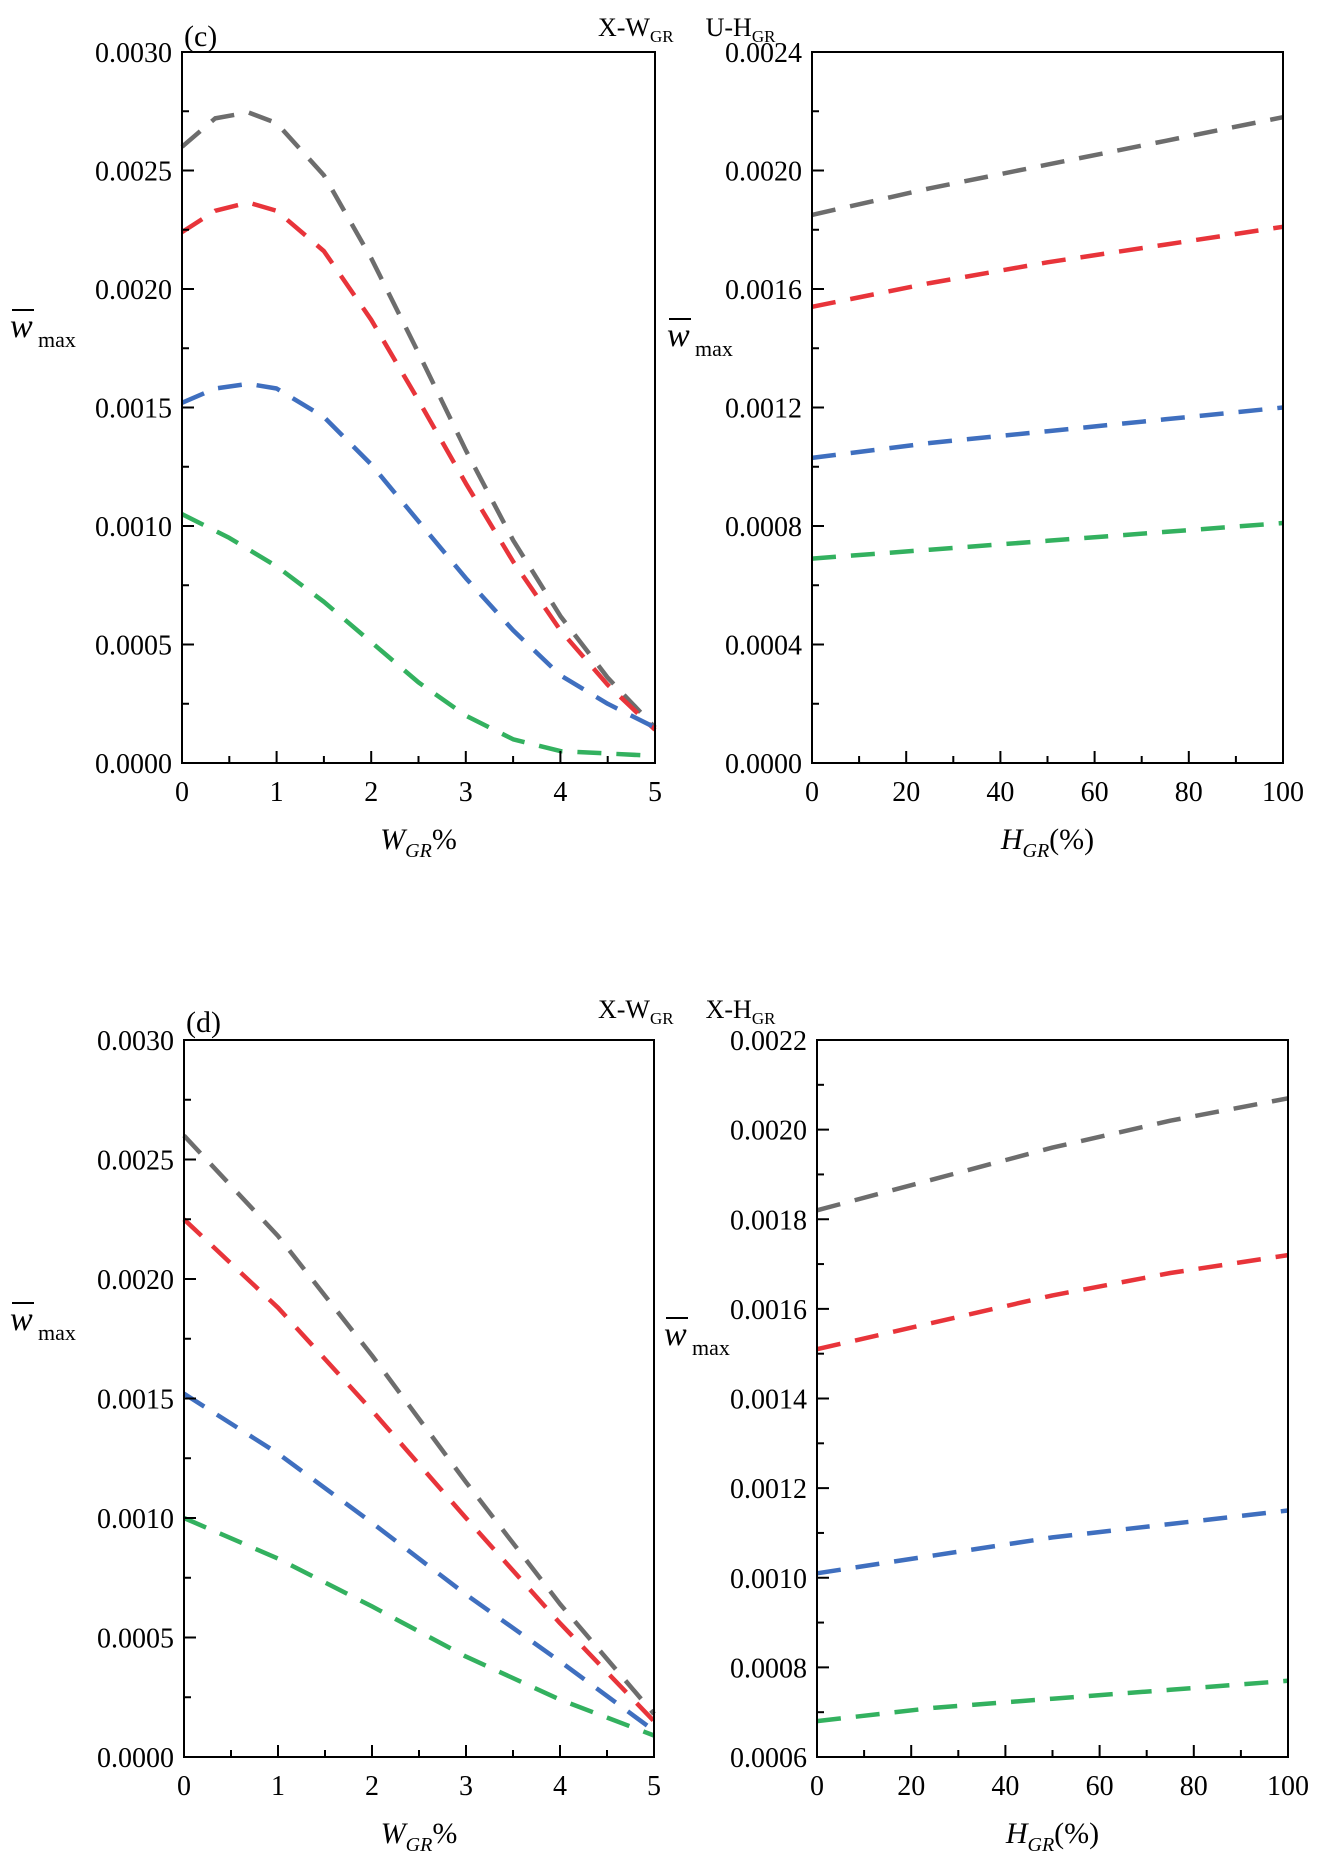  I want to click on plot-frame, so click(1047, 407).